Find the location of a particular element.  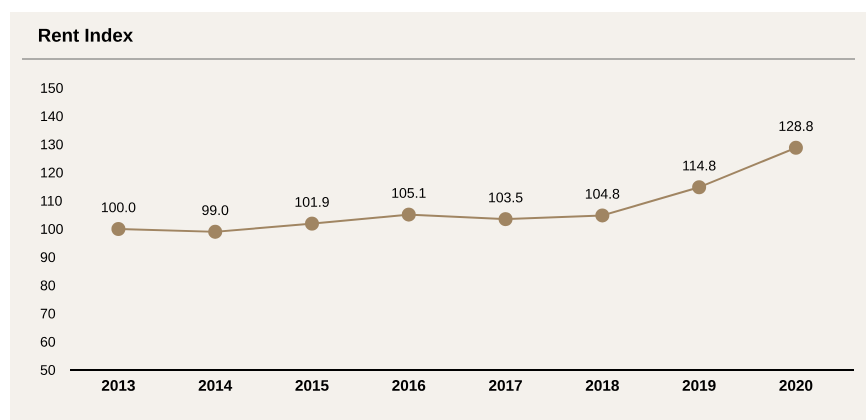

data-label: 99.0 is located at coordinates (215, 210).